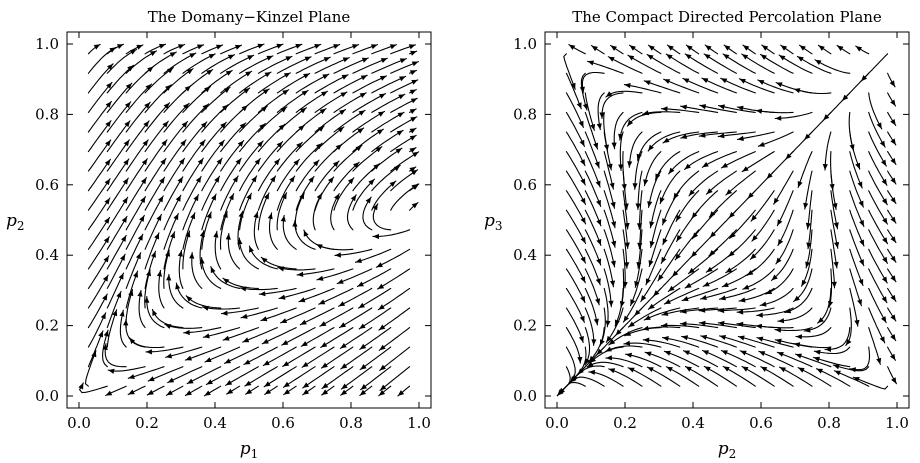 This screenshot has height=463, width=920. Describe the element at coordinates (525, 114) in the screenshot. I see `y-tick-label: 0.8` at that location.